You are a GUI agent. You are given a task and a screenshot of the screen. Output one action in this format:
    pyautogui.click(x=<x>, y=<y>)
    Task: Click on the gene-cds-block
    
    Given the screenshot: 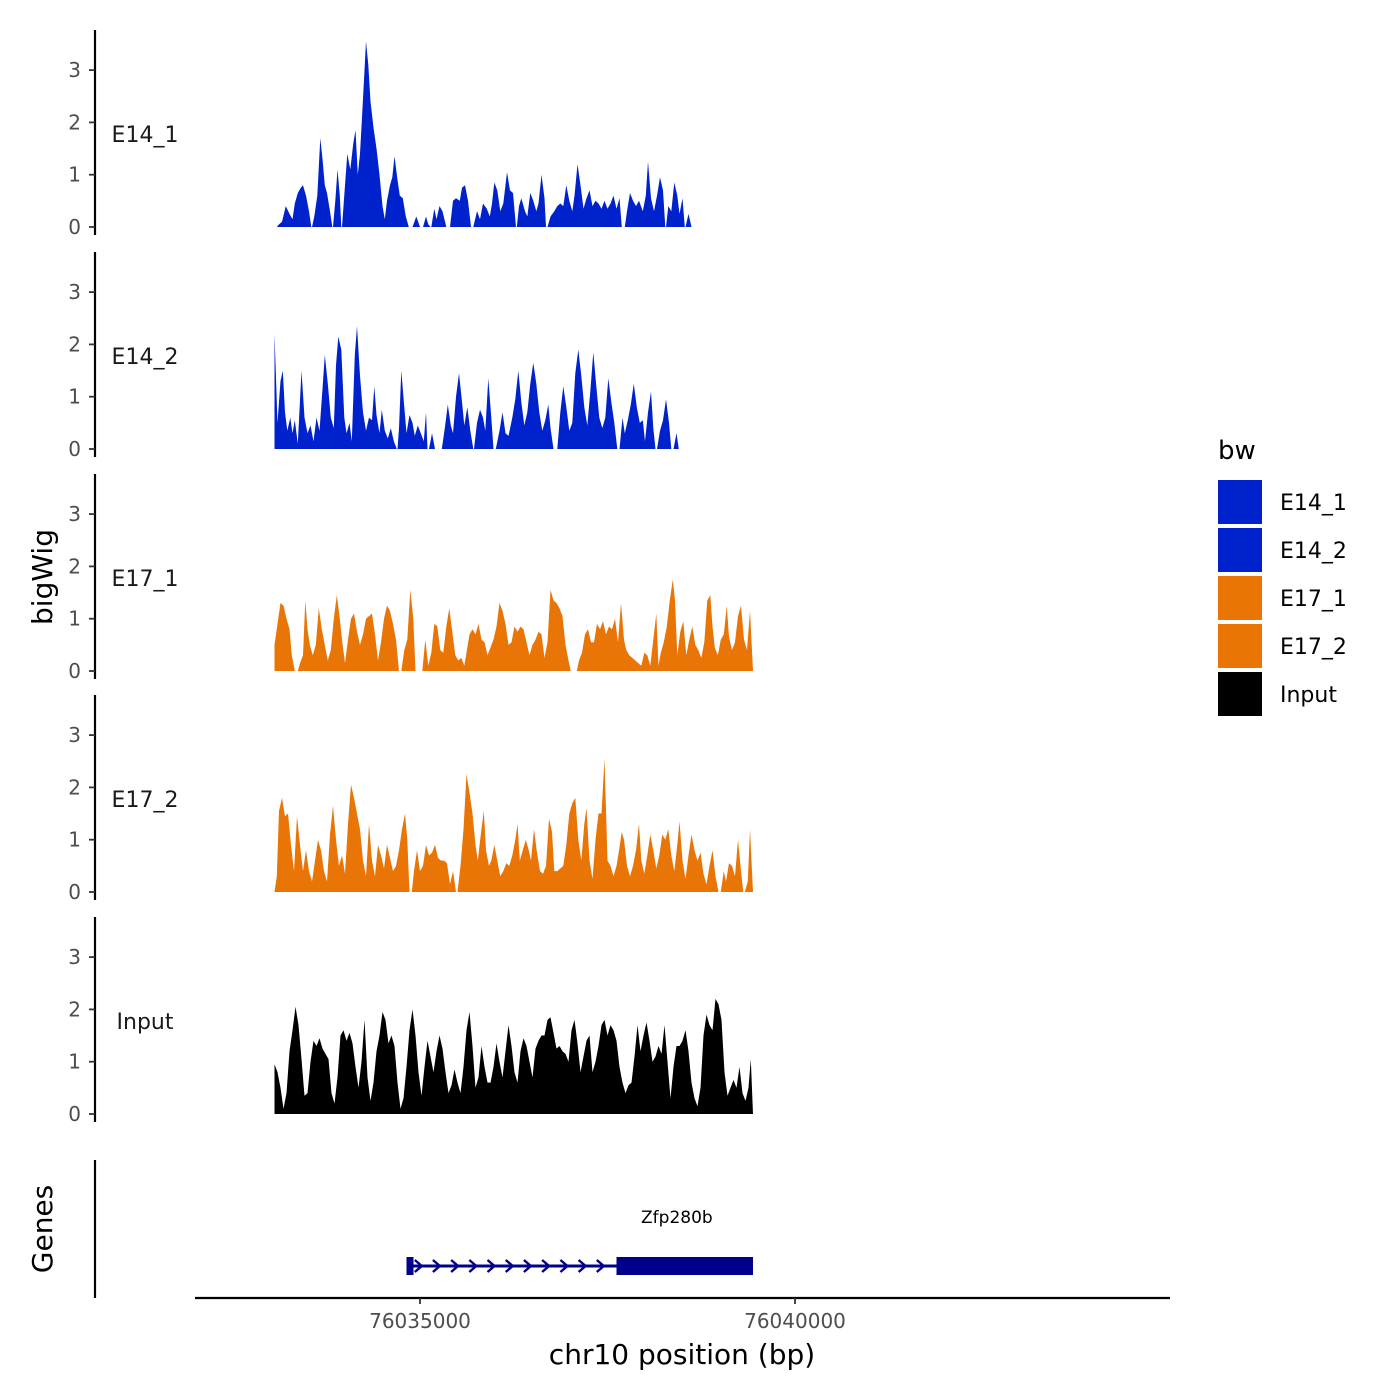 What is the action you would take?
    pyautogui.click(x=684, y=1266)
    